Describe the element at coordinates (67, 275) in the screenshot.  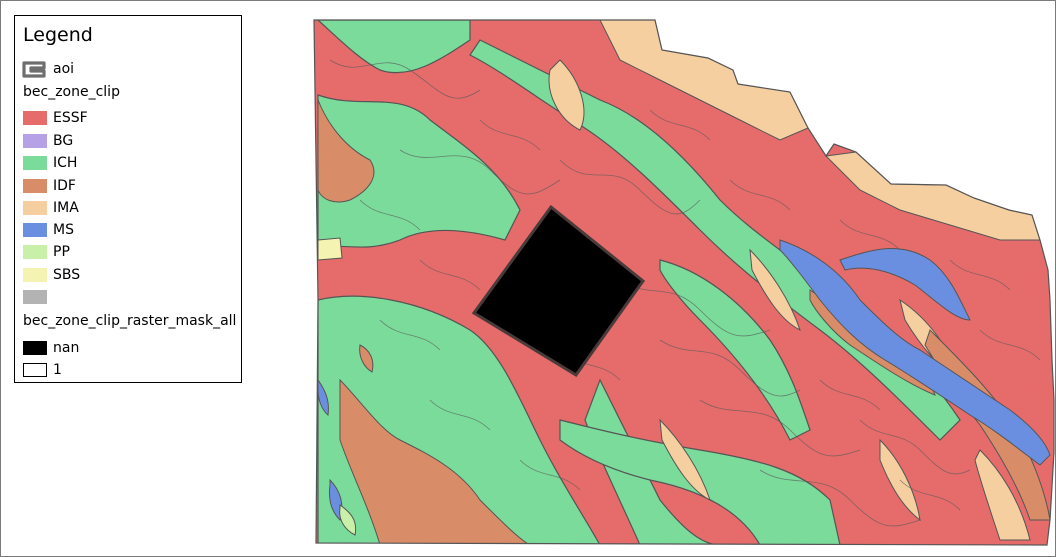
I see `legend-label-sbs: SBS` at that location.